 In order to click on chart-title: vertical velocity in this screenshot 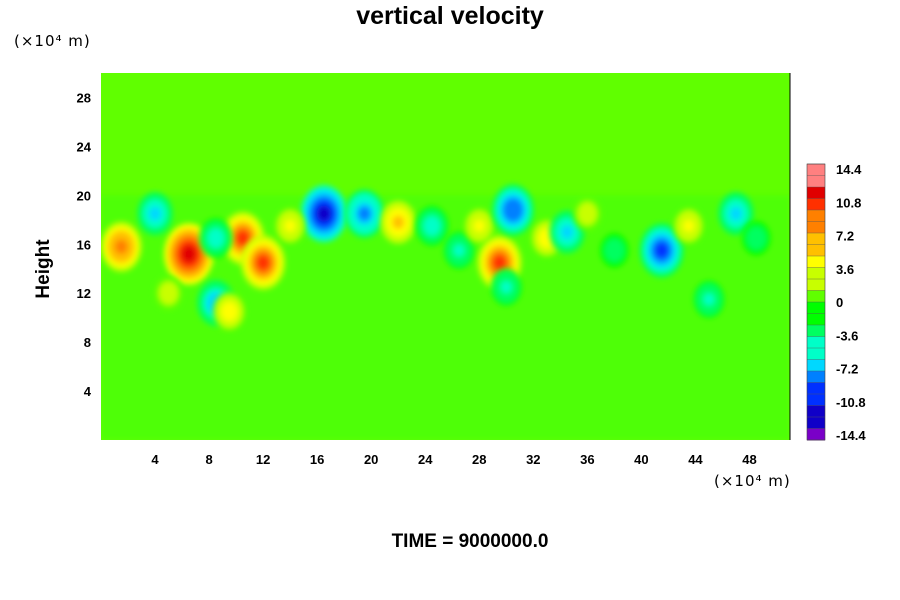, I will do `click(450, 16)`.